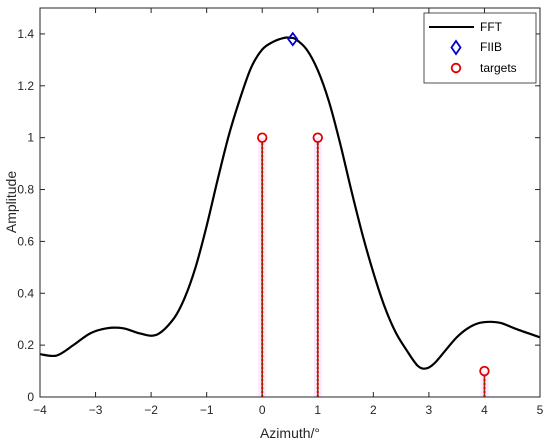 The width and height of the screenshot is (550, 446). I want to click on y-tick-label: 0.6, so click(25, 241).